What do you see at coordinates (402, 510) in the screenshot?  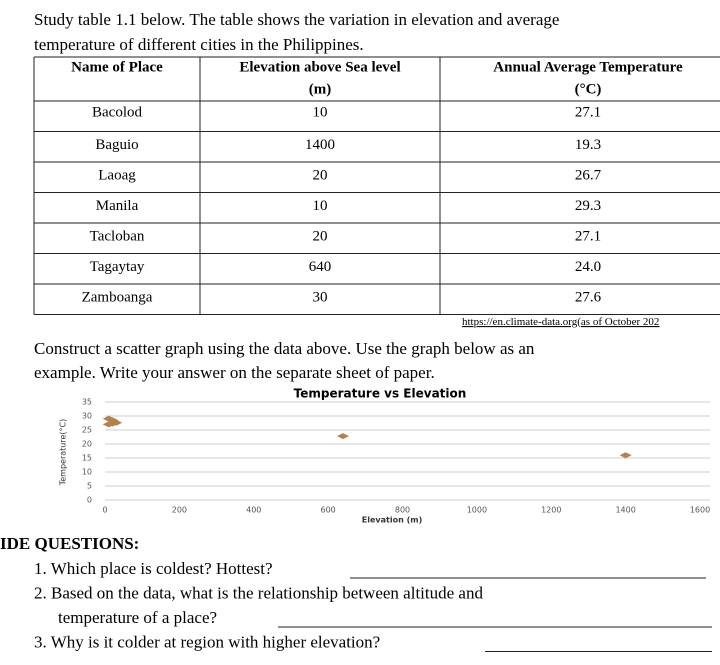 I see `x-tick-label: 800` at bounding box center [402, 510].